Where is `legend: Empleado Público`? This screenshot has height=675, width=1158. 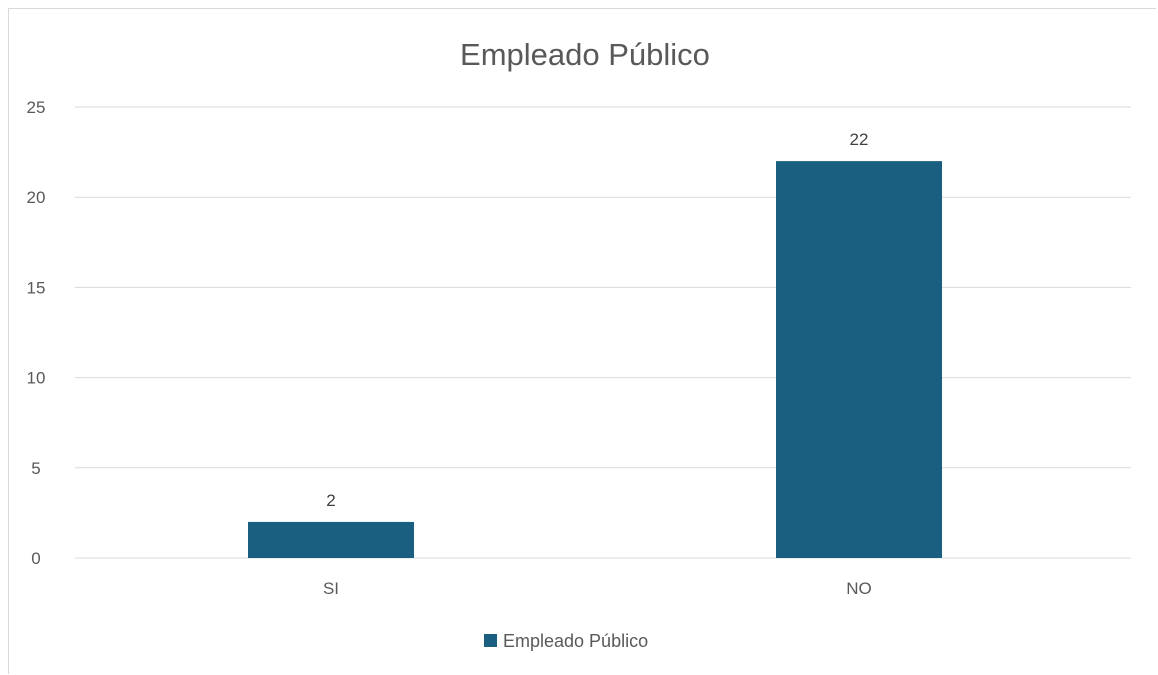 legend: Empleado Público is located at coordinates (566, 641).